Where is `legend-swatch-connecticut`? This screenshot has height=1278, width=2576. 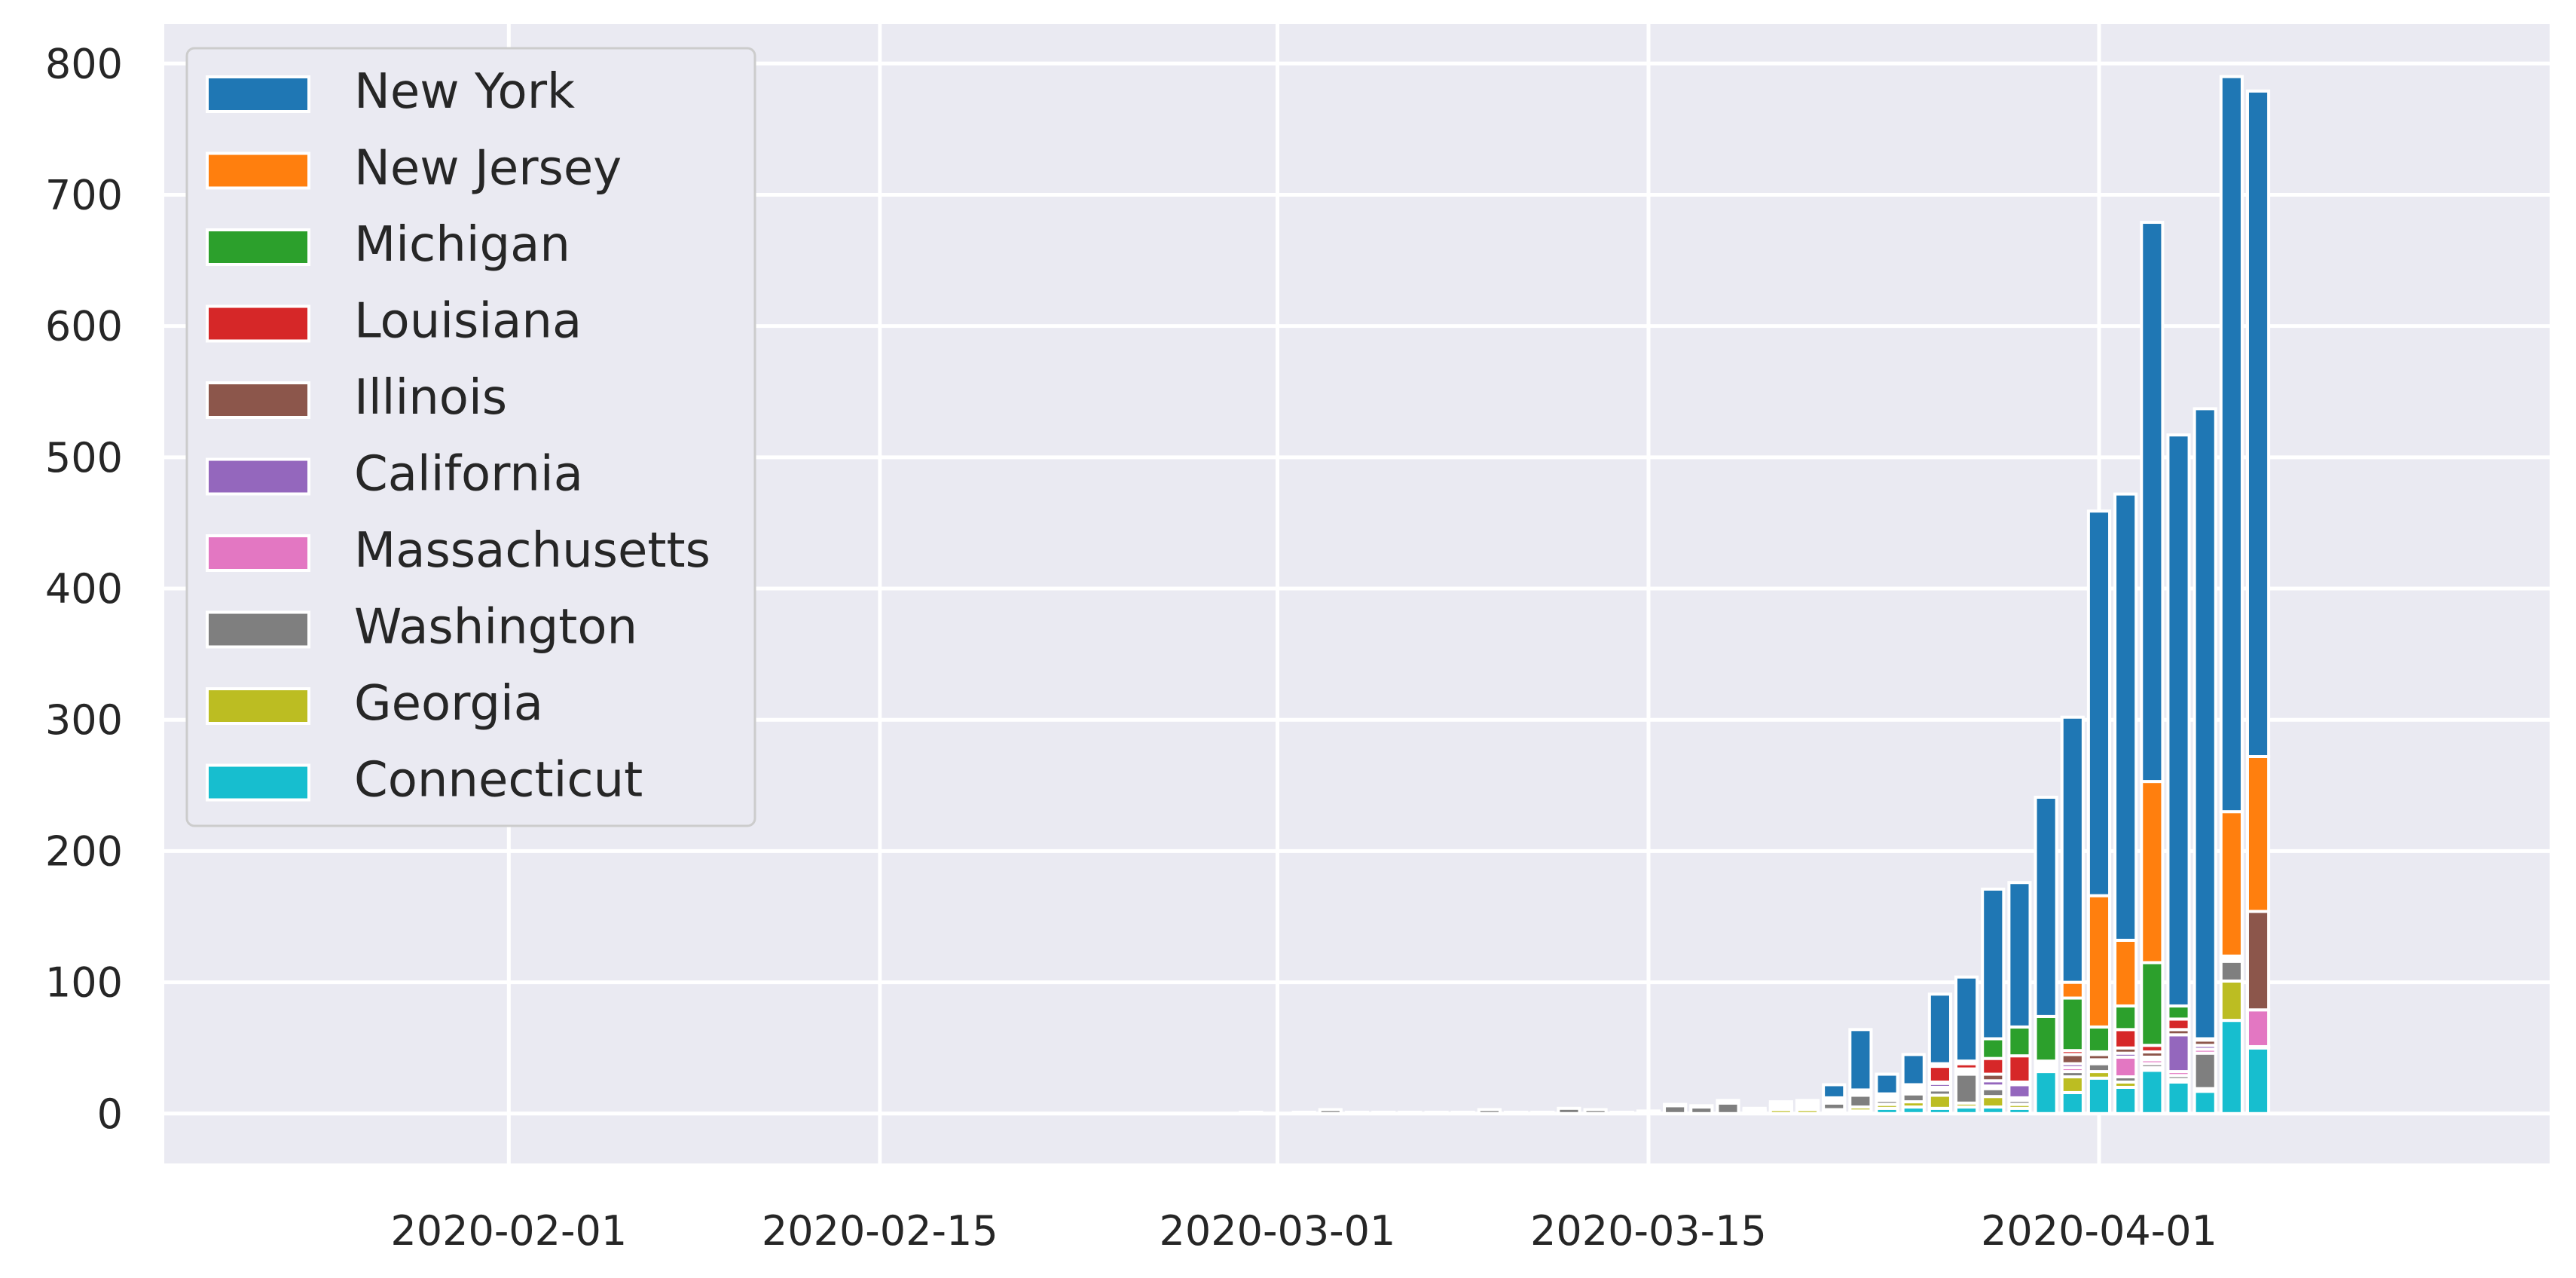
legend-swatch-connecticut is located at coordinates (258, 783).